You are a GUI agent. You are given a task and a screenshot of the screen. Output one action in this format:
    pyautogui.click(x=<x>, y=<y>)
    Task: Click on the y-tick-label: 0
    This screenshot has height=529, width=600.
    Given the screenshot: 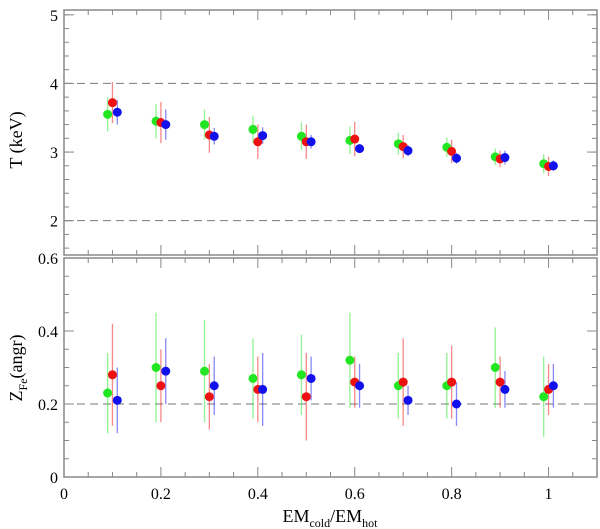 What is the action you would take?
    pyautogui.click(x=54, y=478)
    